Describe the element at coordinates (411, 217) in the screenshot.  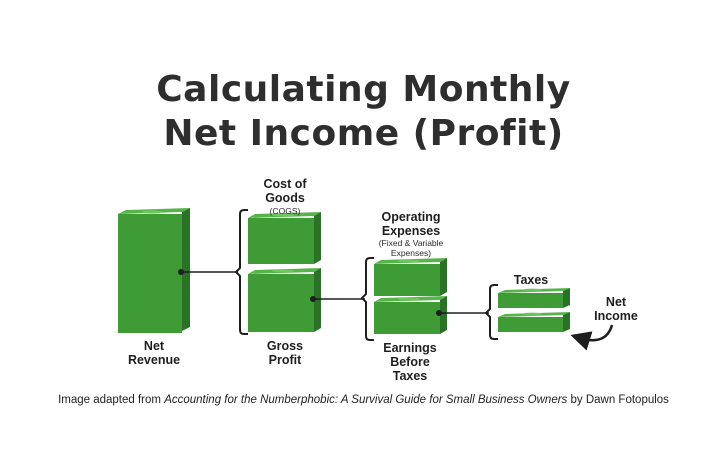
I see `label-operating-expenses-line1: Operating` at that location.